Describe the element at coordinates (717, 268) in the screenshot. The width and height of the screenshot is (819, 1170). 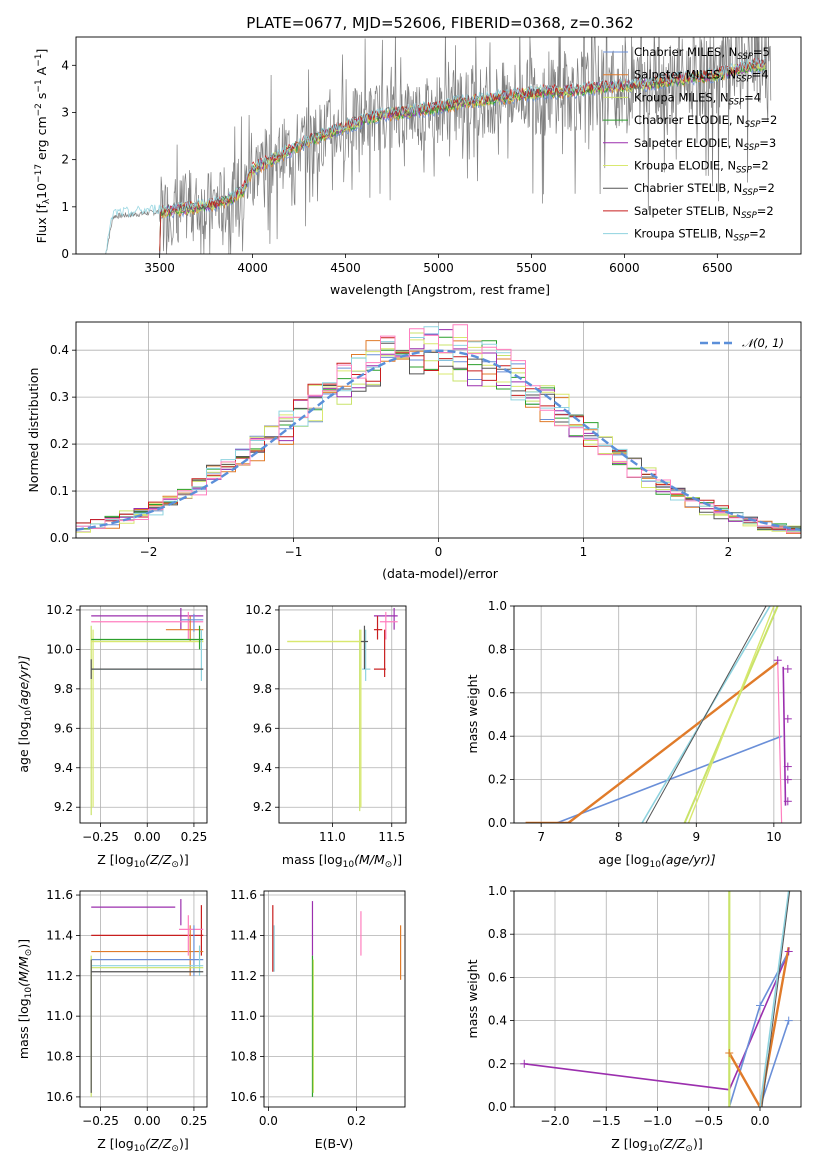
I see `x-tick-label: 6500` at that location.